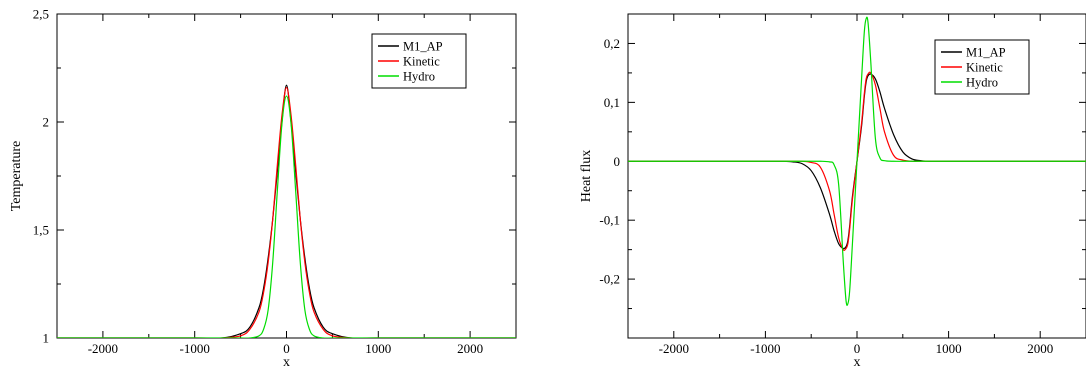  What do you see at coordinates (41, 230) in the screenshot?
I see `y-tick-label: 1,5` at bounding box center [41, 230].